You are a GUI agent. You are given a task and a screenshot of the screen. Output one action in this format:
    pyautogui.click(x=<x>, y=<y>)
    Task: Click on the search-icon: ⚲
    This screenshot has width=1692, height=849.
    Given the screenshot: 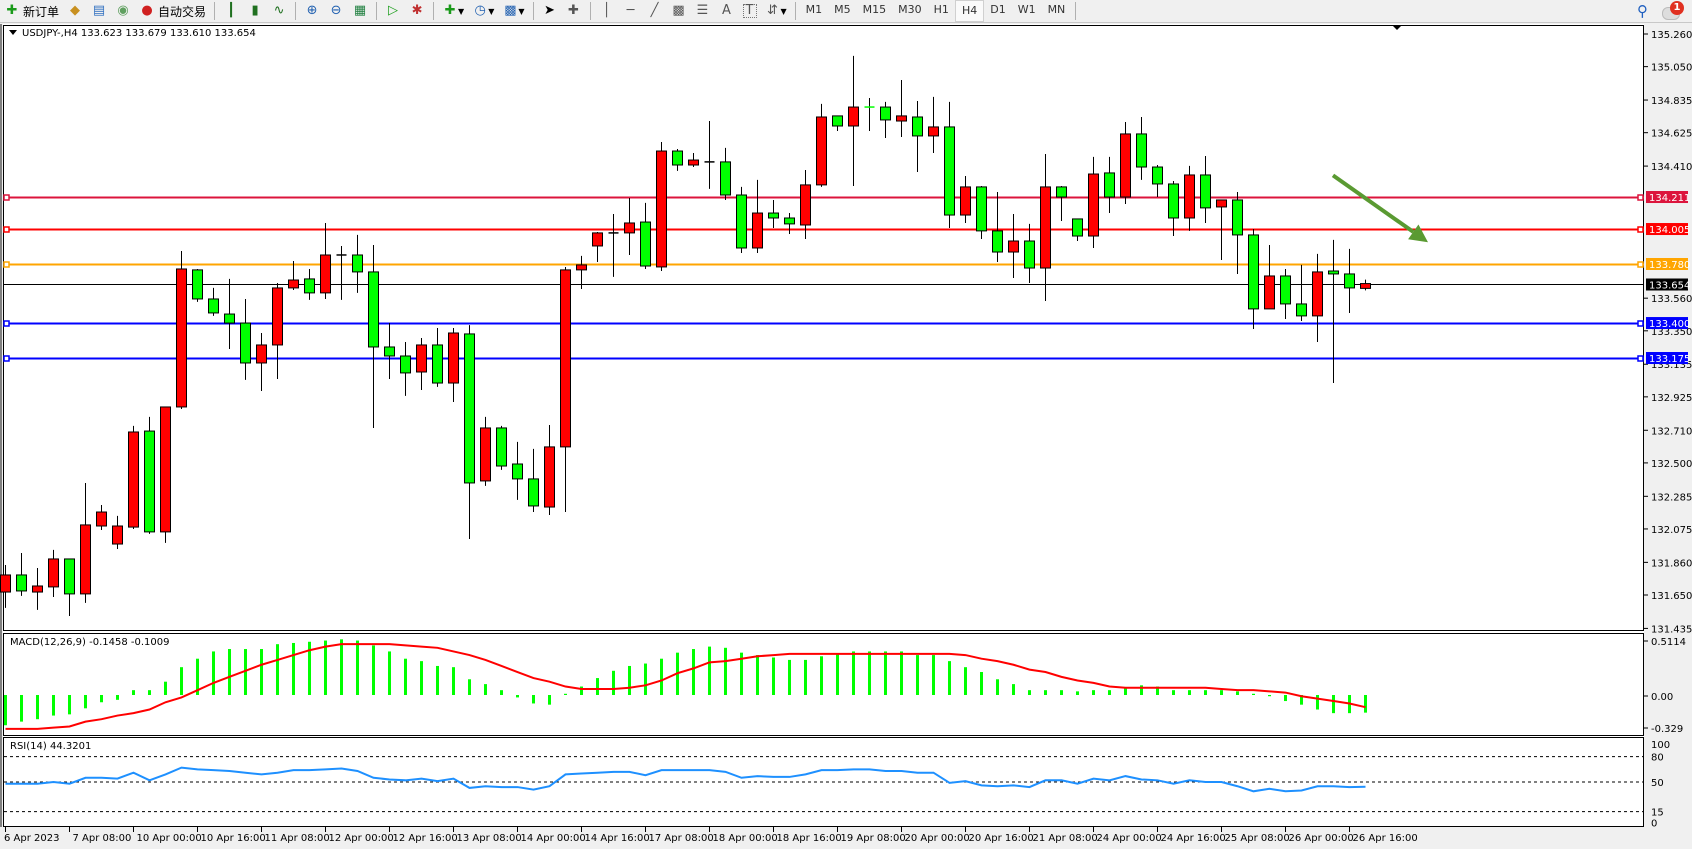 What is the action you would take?
    pyautogui.click(x=1642, y=11)
    